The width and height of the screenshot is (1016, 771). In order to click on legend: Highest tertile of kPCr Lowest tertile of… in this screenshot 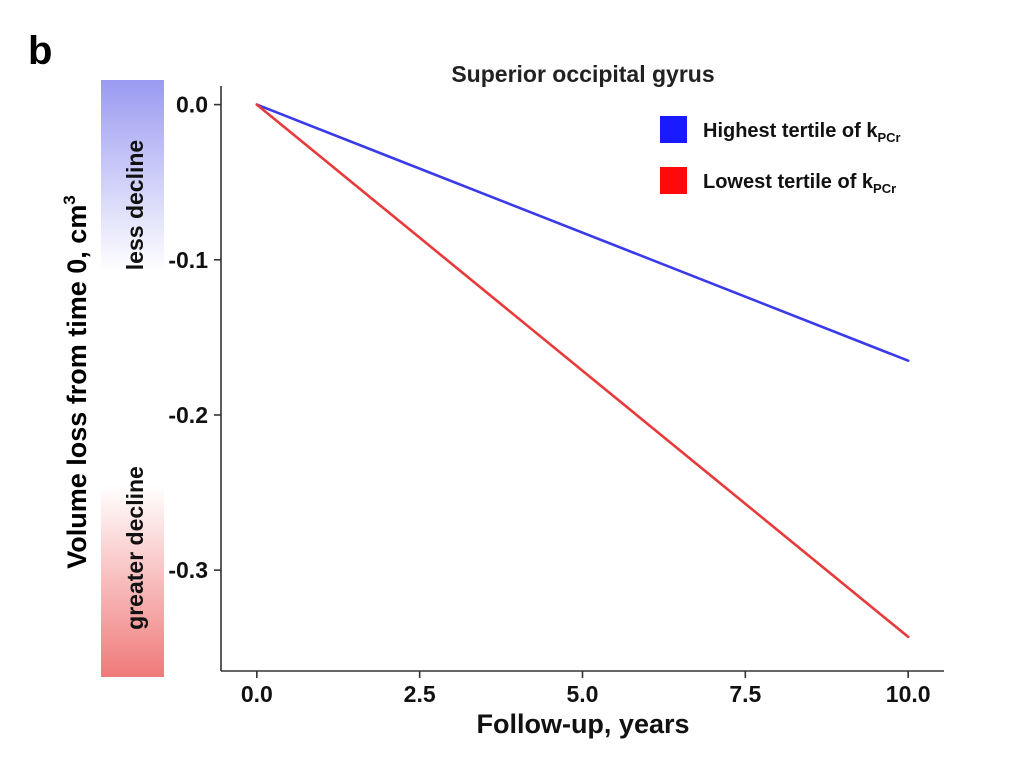, I will do `click(780, 156)`.